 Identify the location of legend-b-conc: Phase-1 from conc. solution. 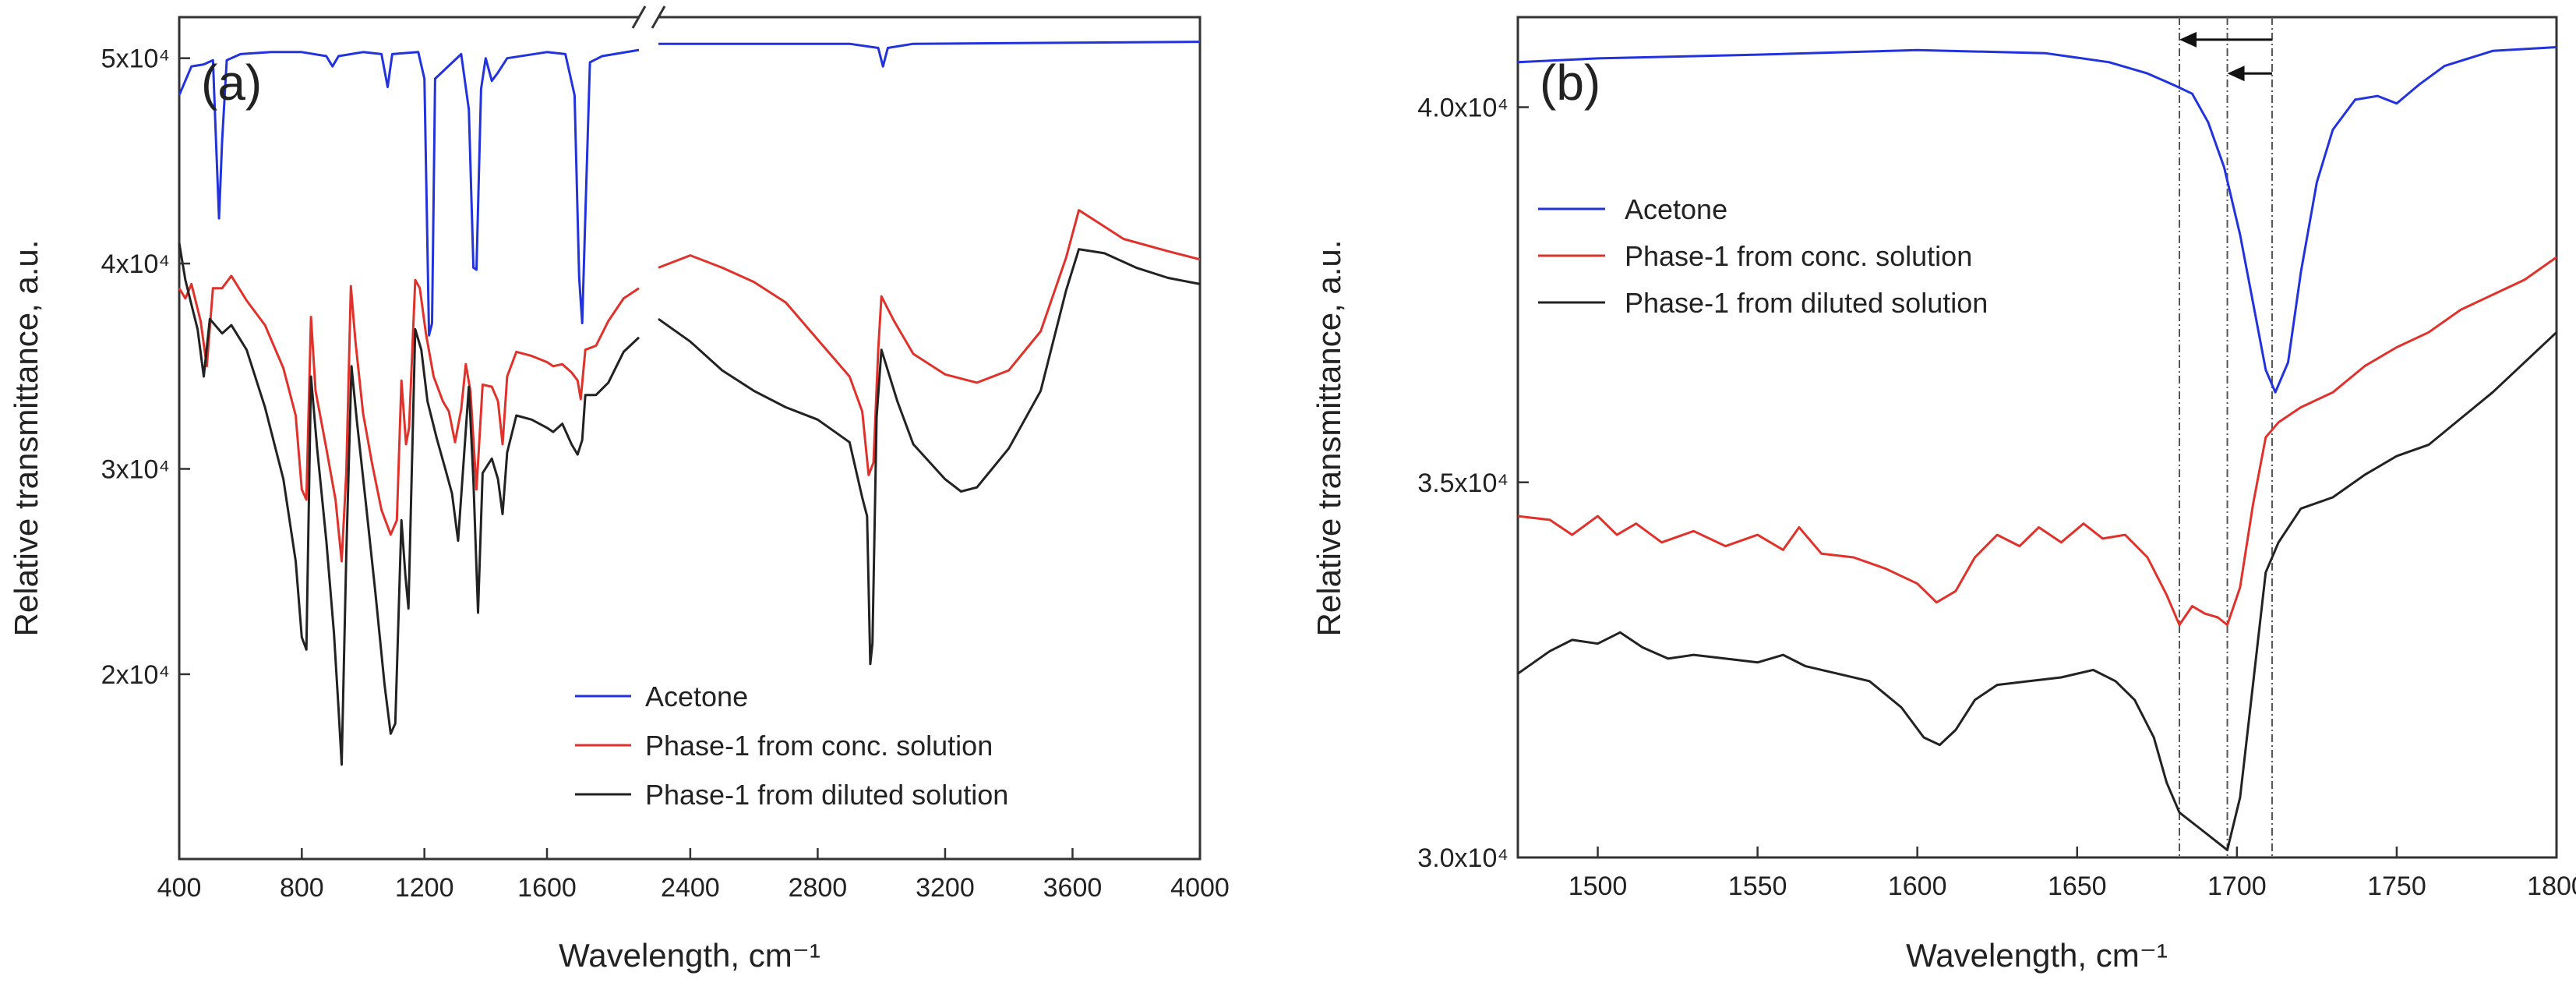
(1798, 256).